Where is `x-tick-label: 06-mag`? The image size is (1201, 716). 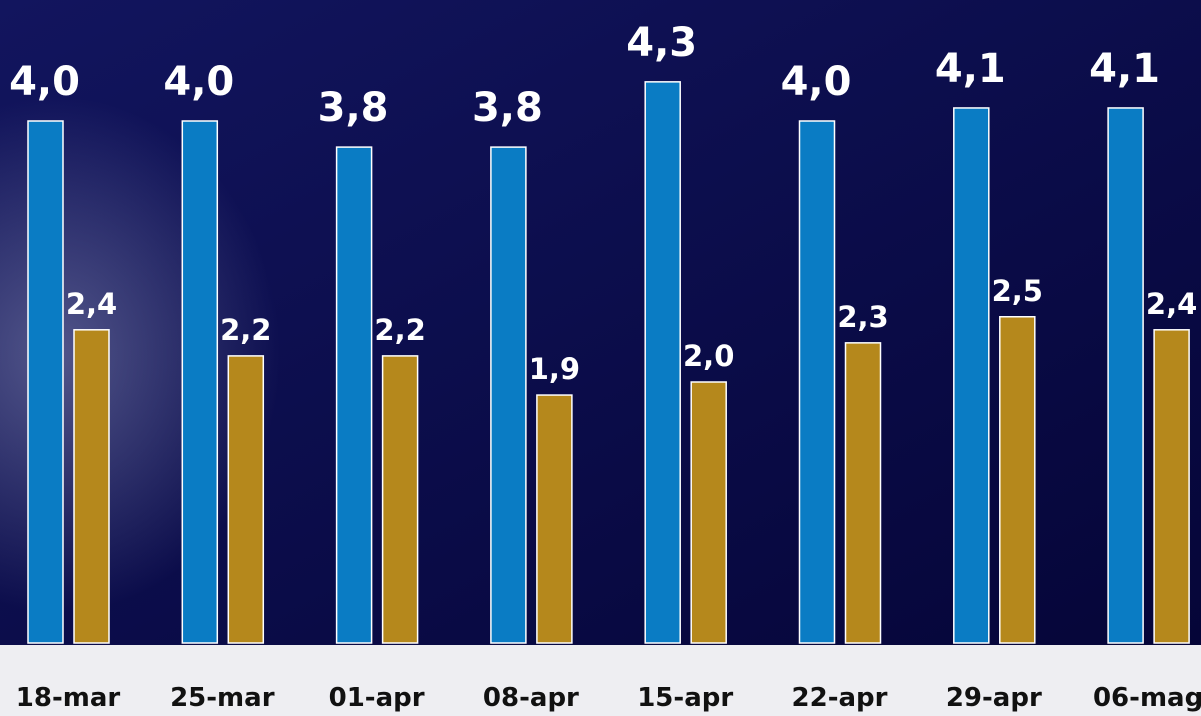 x-tick-label: 06-mag is located at coordinates (1147, 698).